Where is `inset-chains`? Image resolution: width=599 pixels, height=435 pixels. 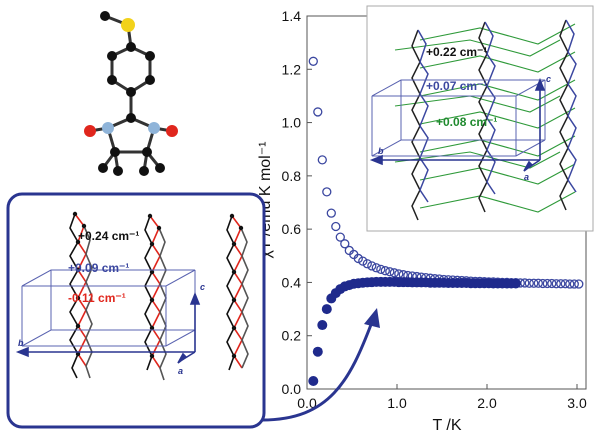
inset-chains is located at coordinates (494, 120).